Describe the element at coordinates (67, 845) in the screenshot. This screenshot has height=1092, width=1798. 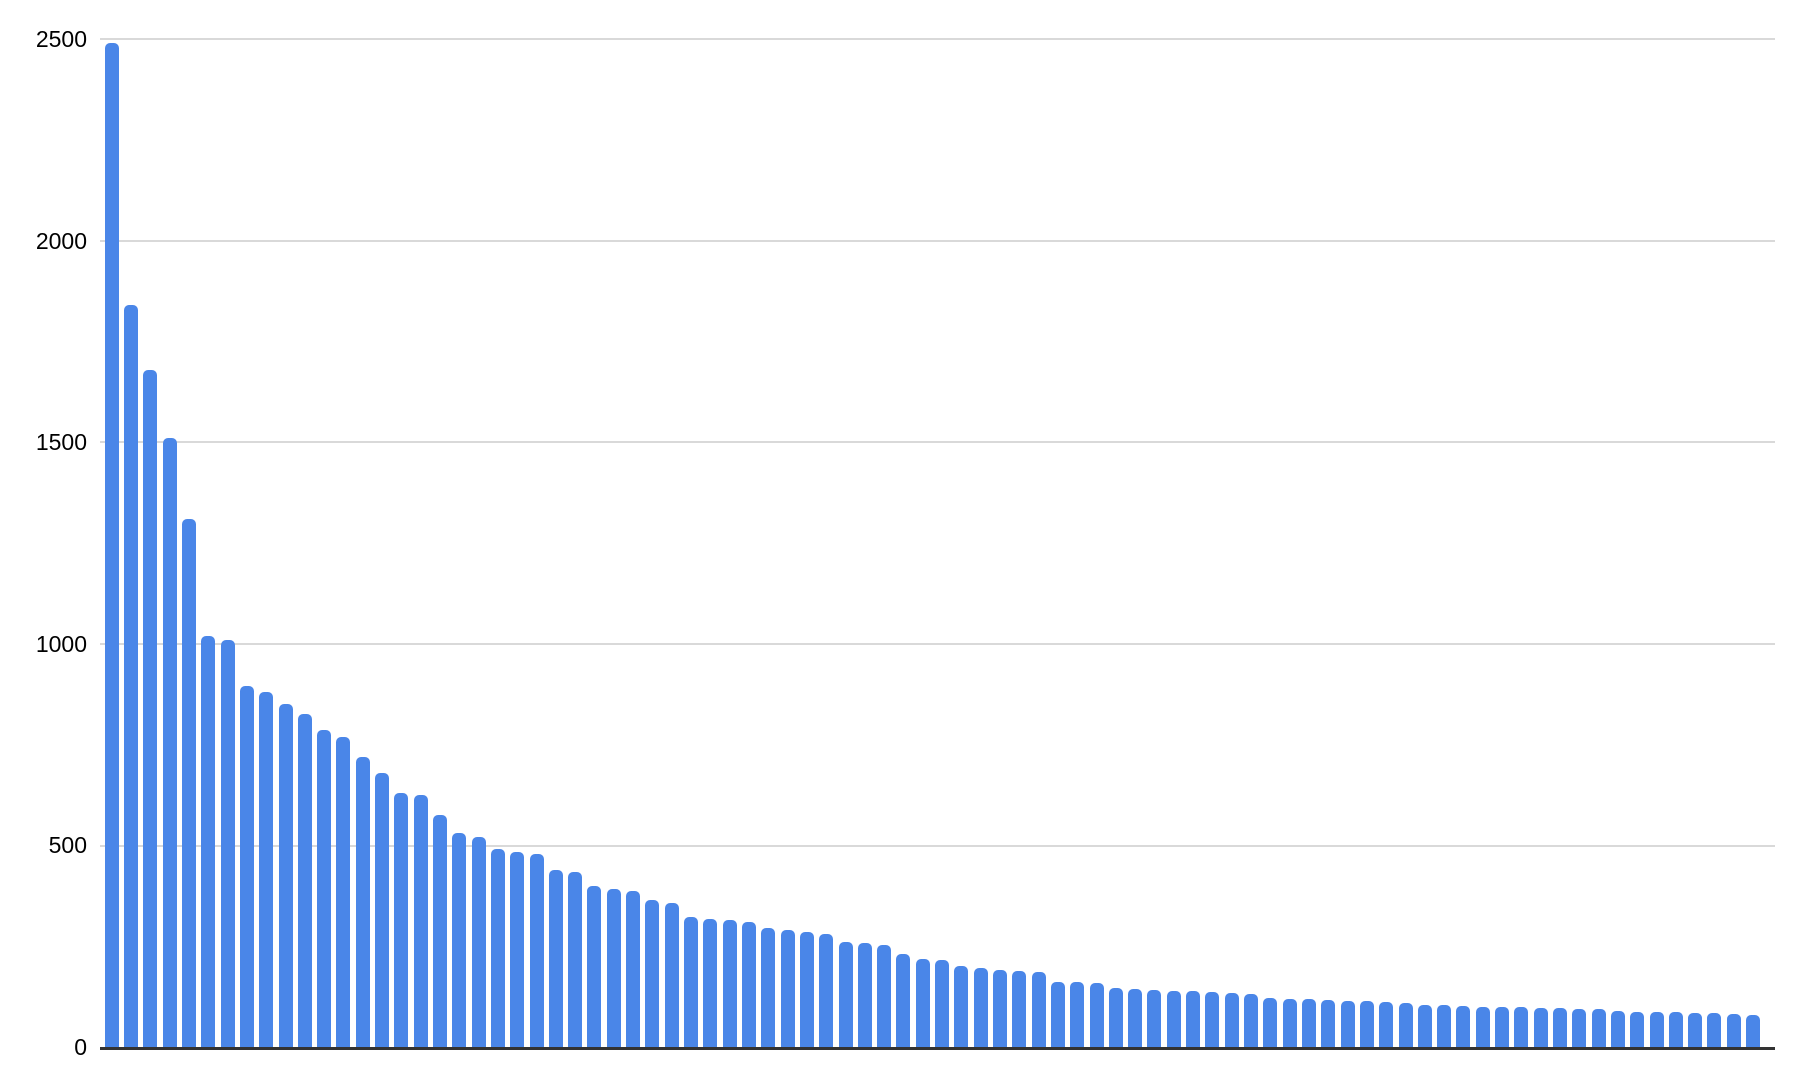
I see `y-tick-label-500: 500` at that location.